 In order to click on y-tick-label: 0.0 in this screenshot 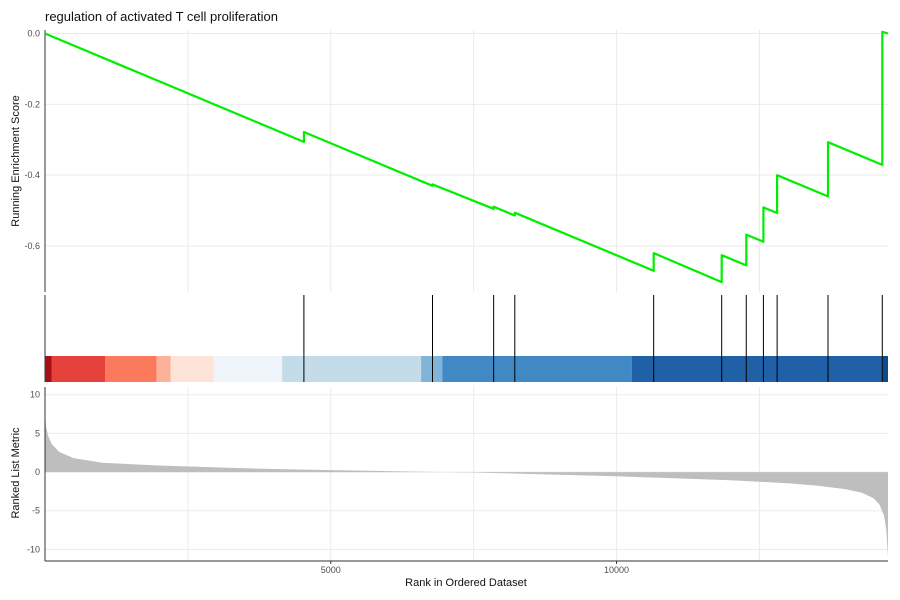, I will do `click(33, 34)`.